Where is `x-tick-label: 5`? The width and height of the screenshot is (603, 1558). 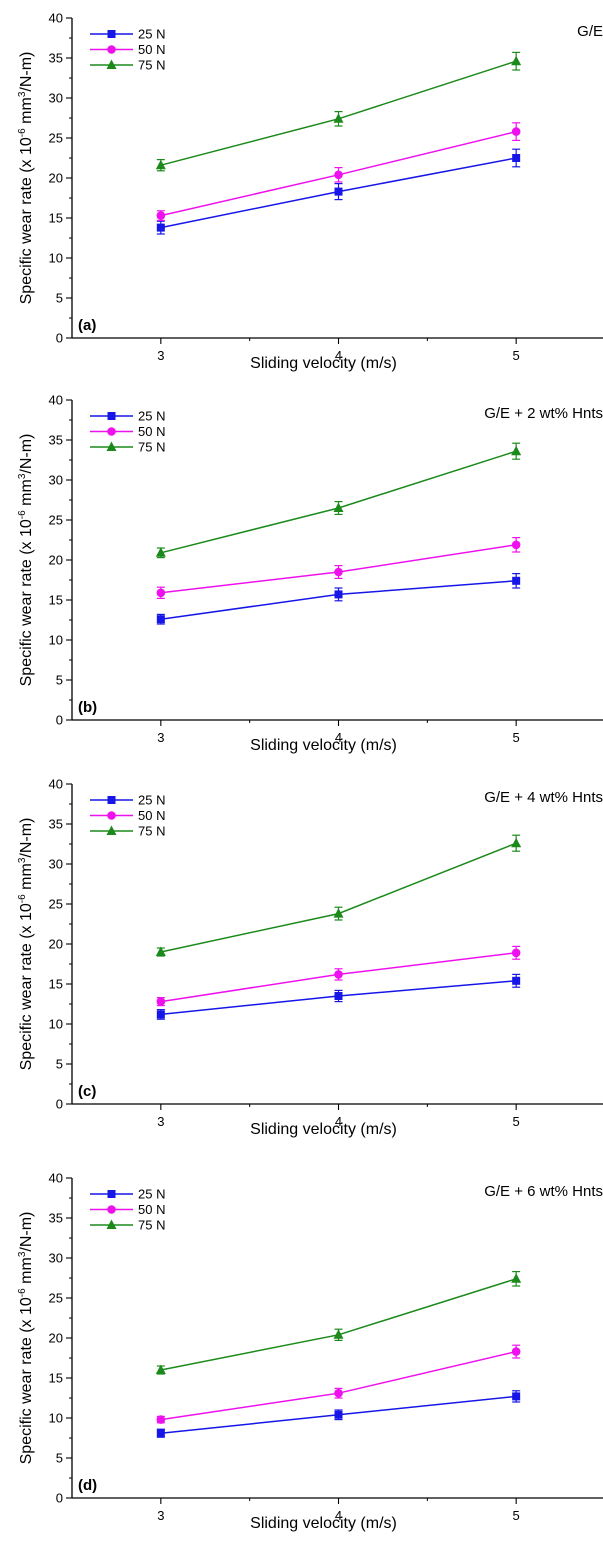
x-tick-label: 5 is located at coordinates (516, 737).